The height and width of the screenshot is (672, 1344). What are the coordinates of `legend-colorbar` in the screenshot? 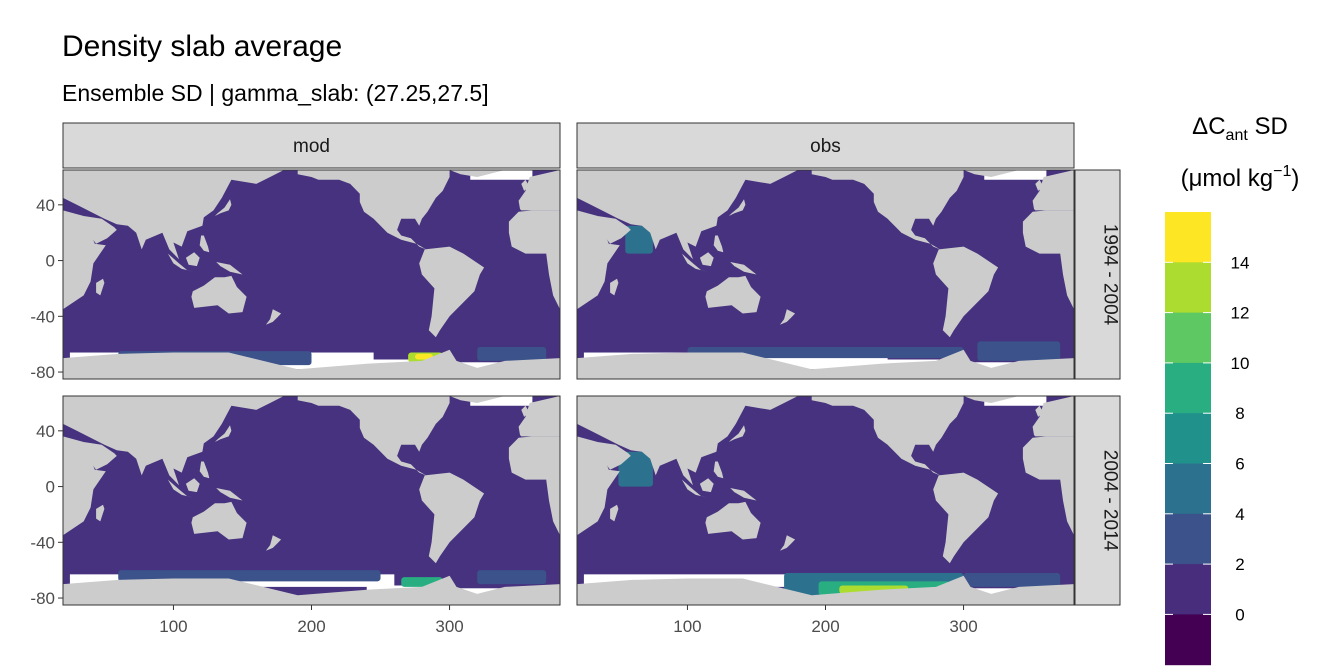 It's located at (1188, 439).